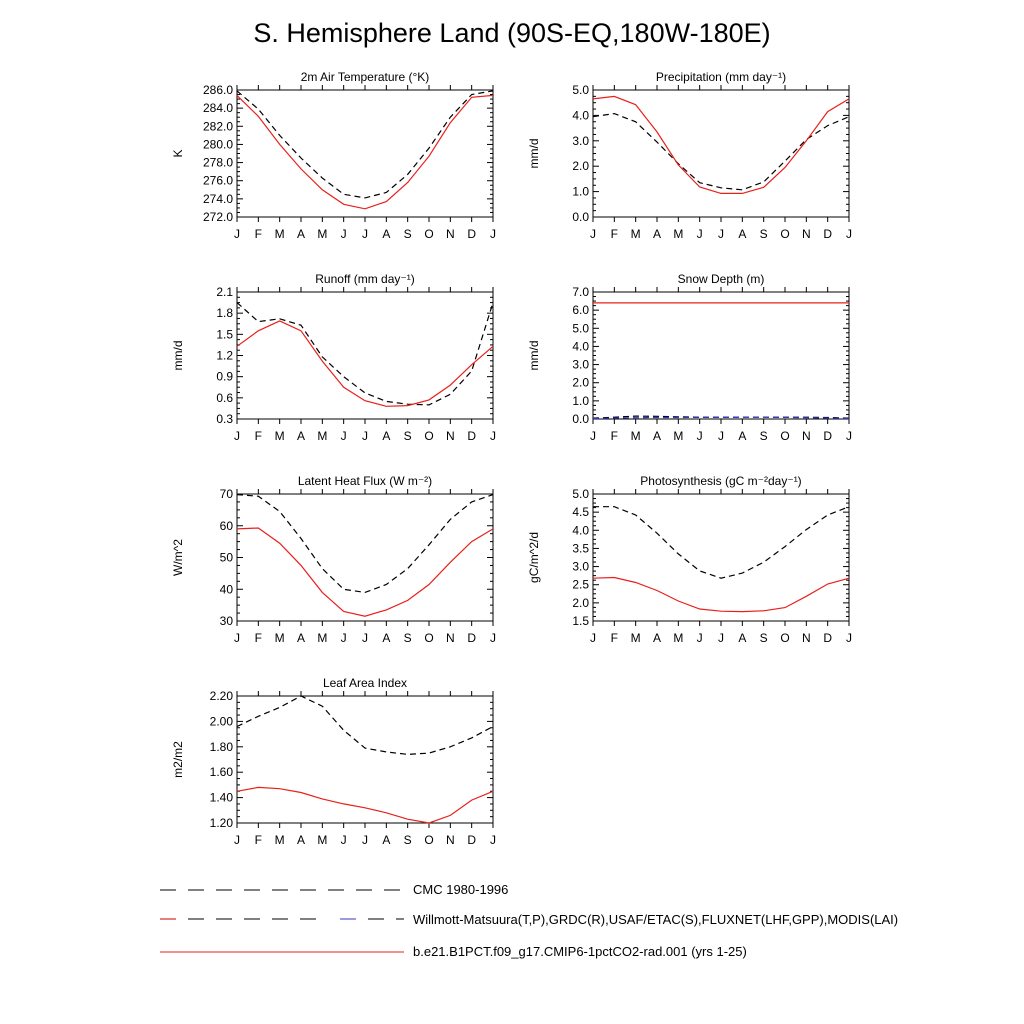 The height and width of the screenshot is (1024, 1024). Describe the element at coordinates (365, 77) in the screenshot. I see `chart-title: 2m Air Temperature (°K)` at that location.